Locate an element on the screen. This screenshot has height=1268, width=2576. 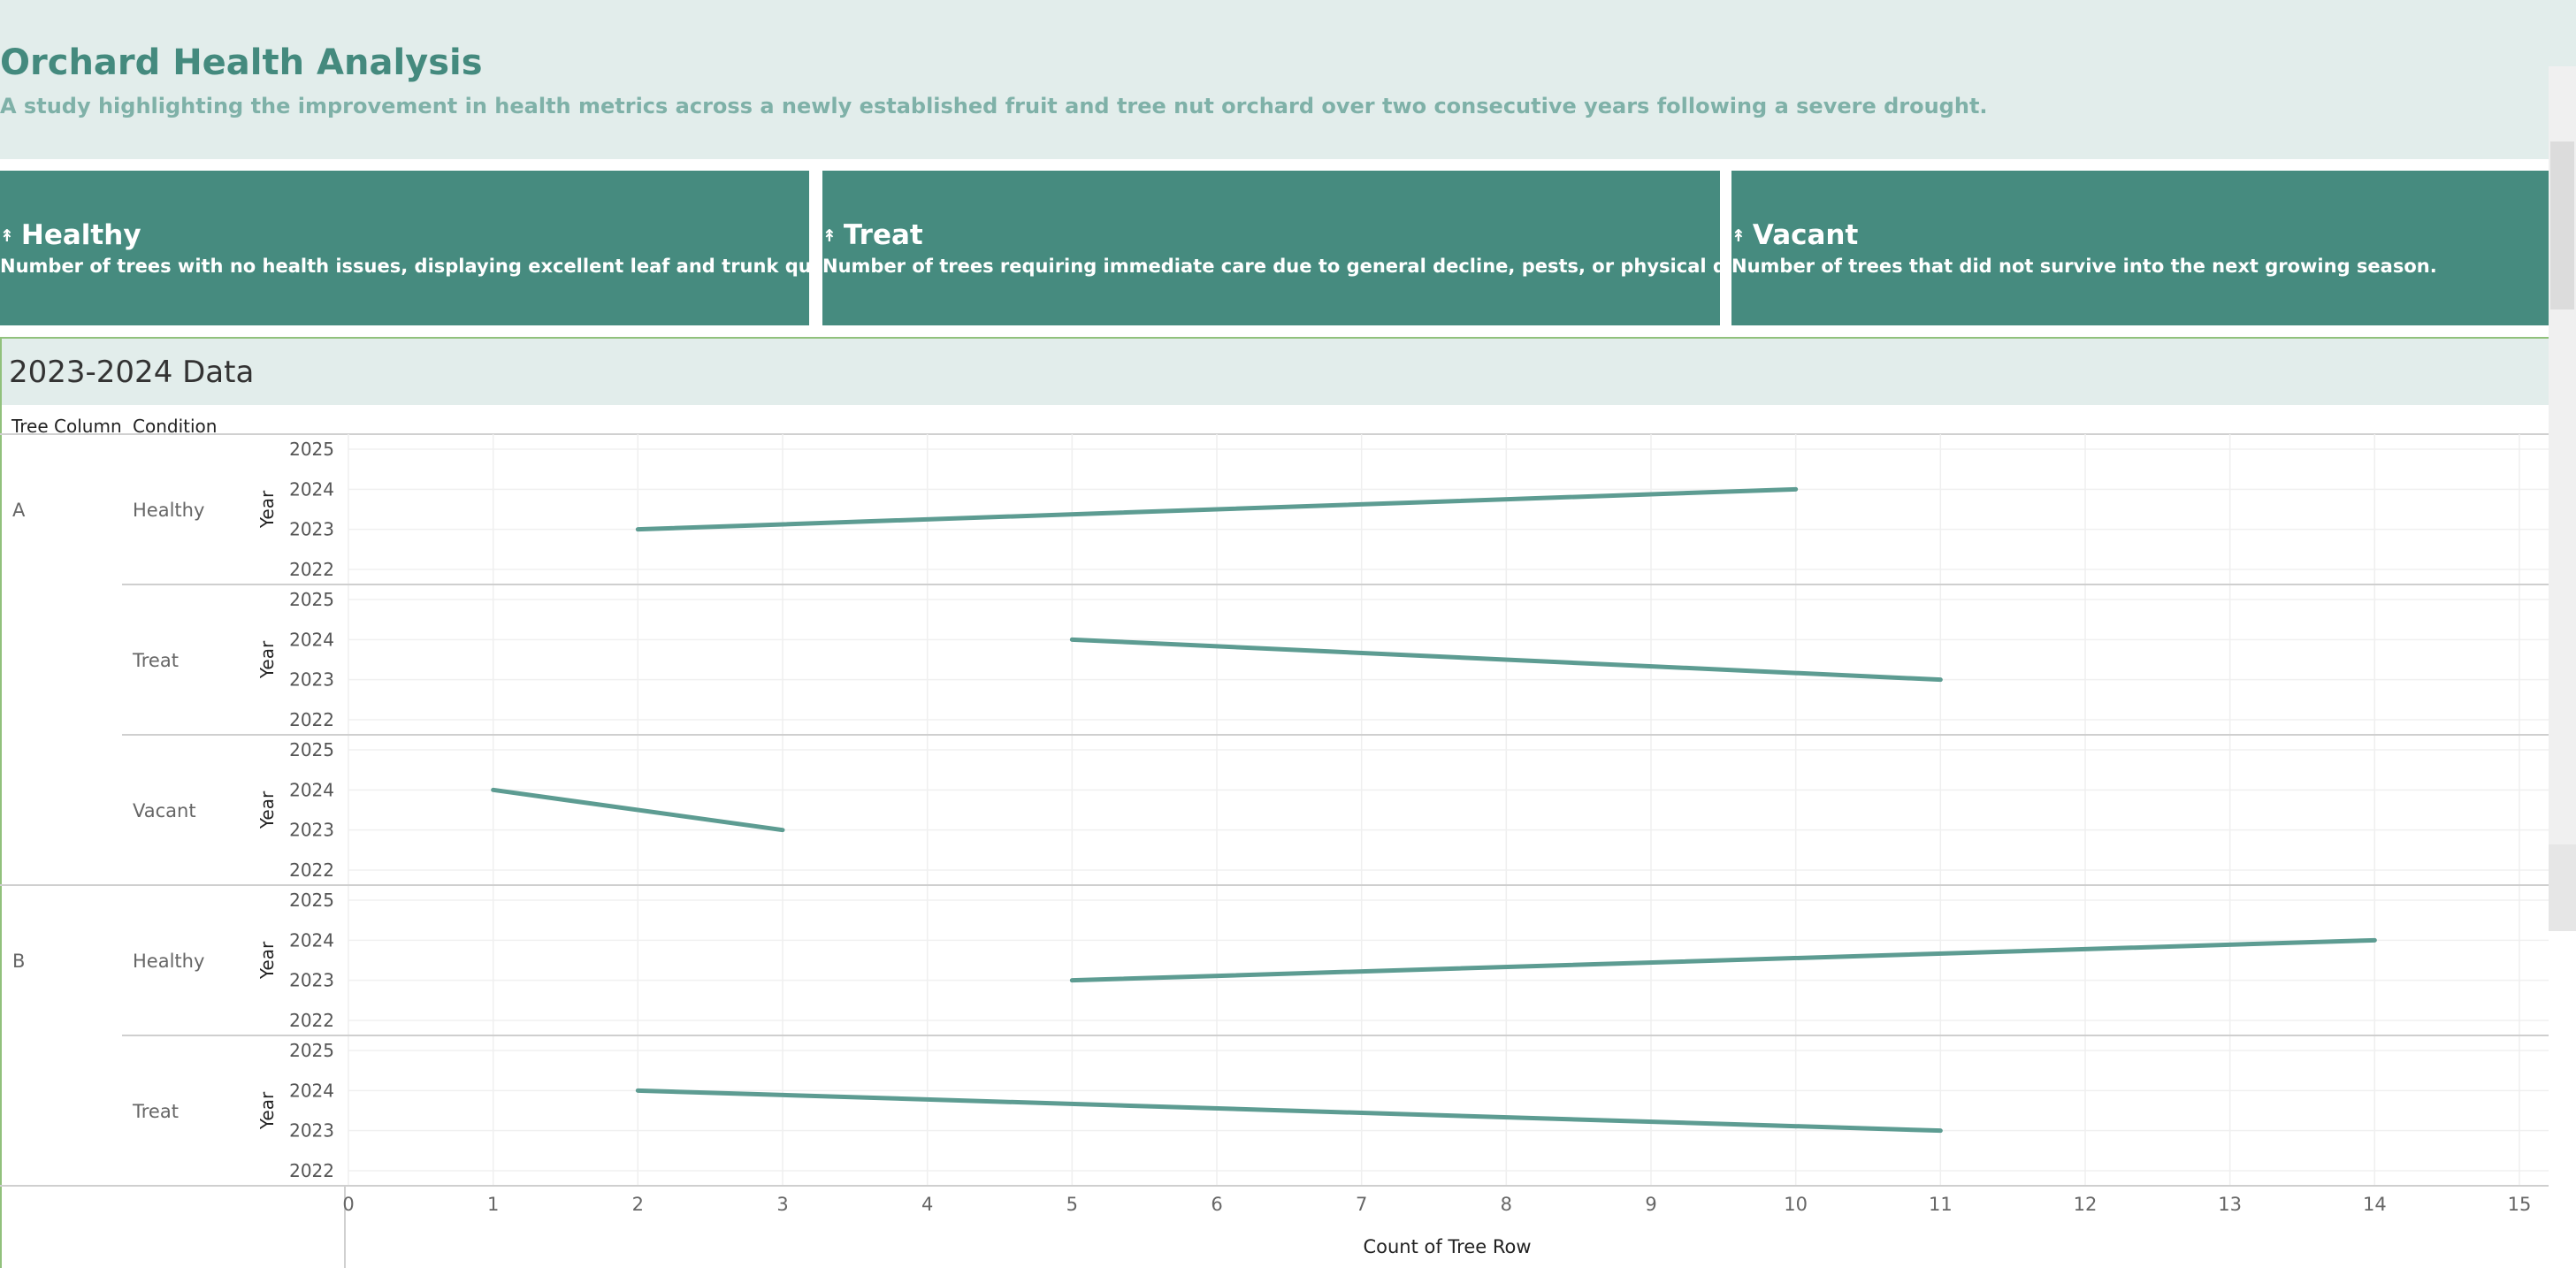
x-tick-label: 12 is located at coordinates (2086, 1204).